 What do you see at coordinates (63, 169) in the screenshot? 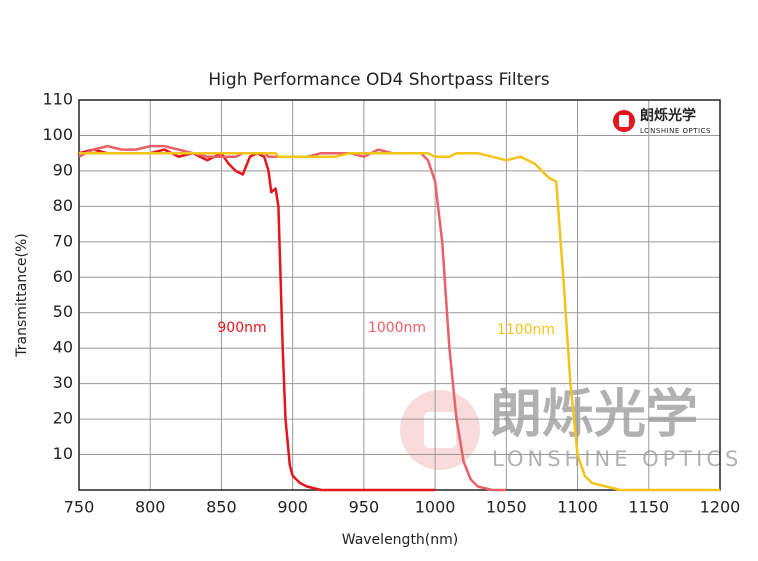
I see `y-tick-label: 90` at bounding box center [63, 169].